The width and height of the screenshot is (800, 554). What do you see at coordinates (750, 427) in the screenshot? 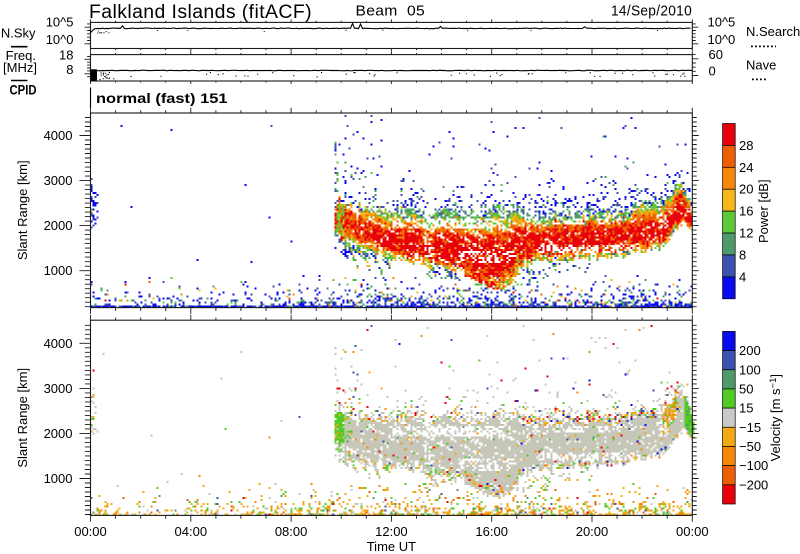
I see `svg-text: −15` at bounding box center [750, 427].